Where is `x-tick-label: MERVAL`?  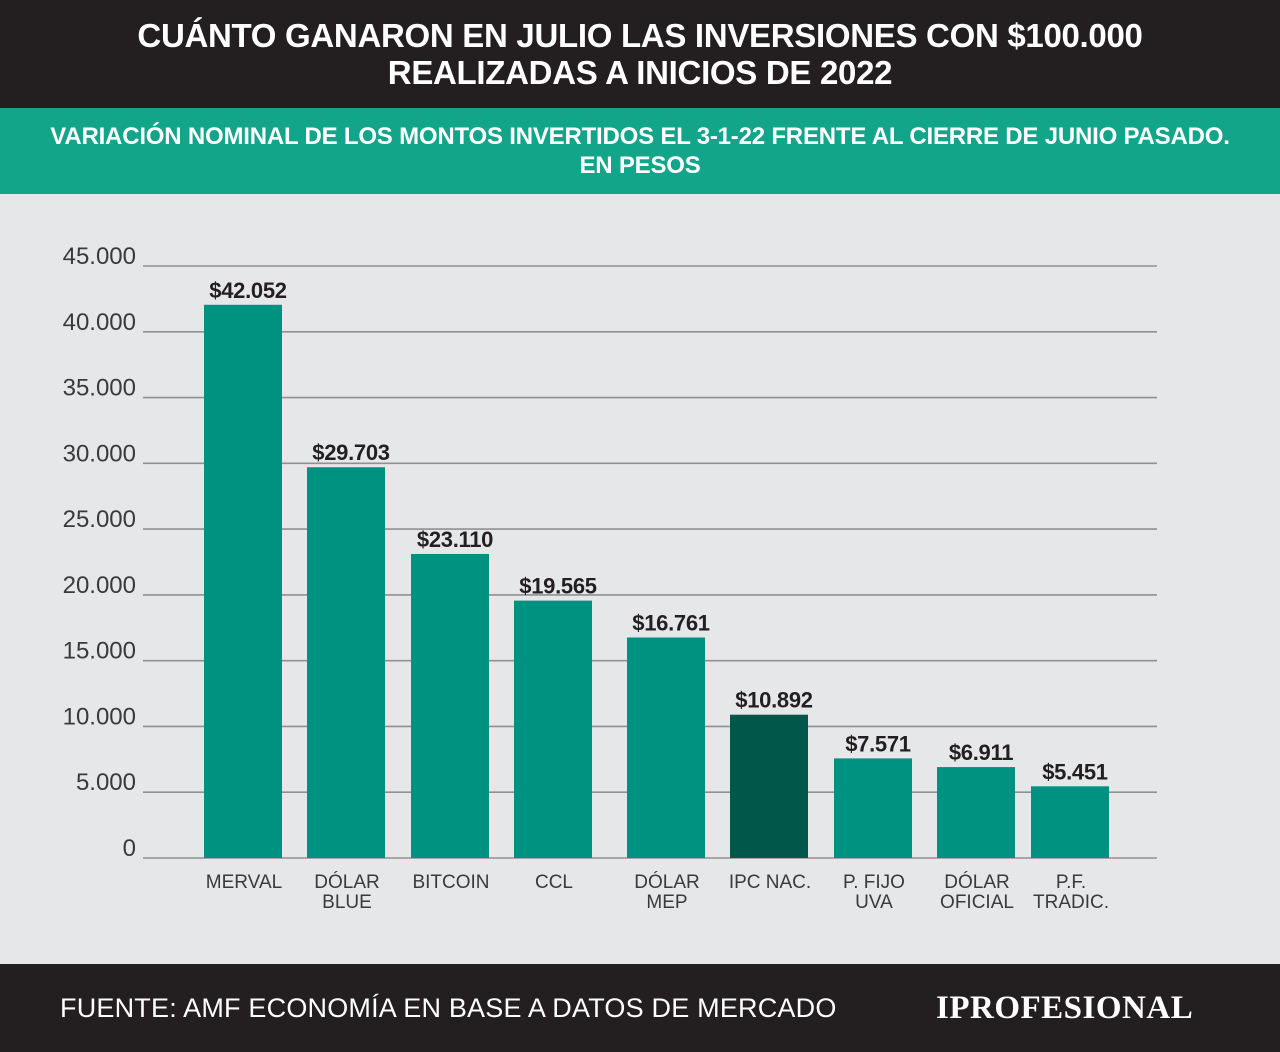
x-tick-label: MERVAL is located at coordinates (244, 882).